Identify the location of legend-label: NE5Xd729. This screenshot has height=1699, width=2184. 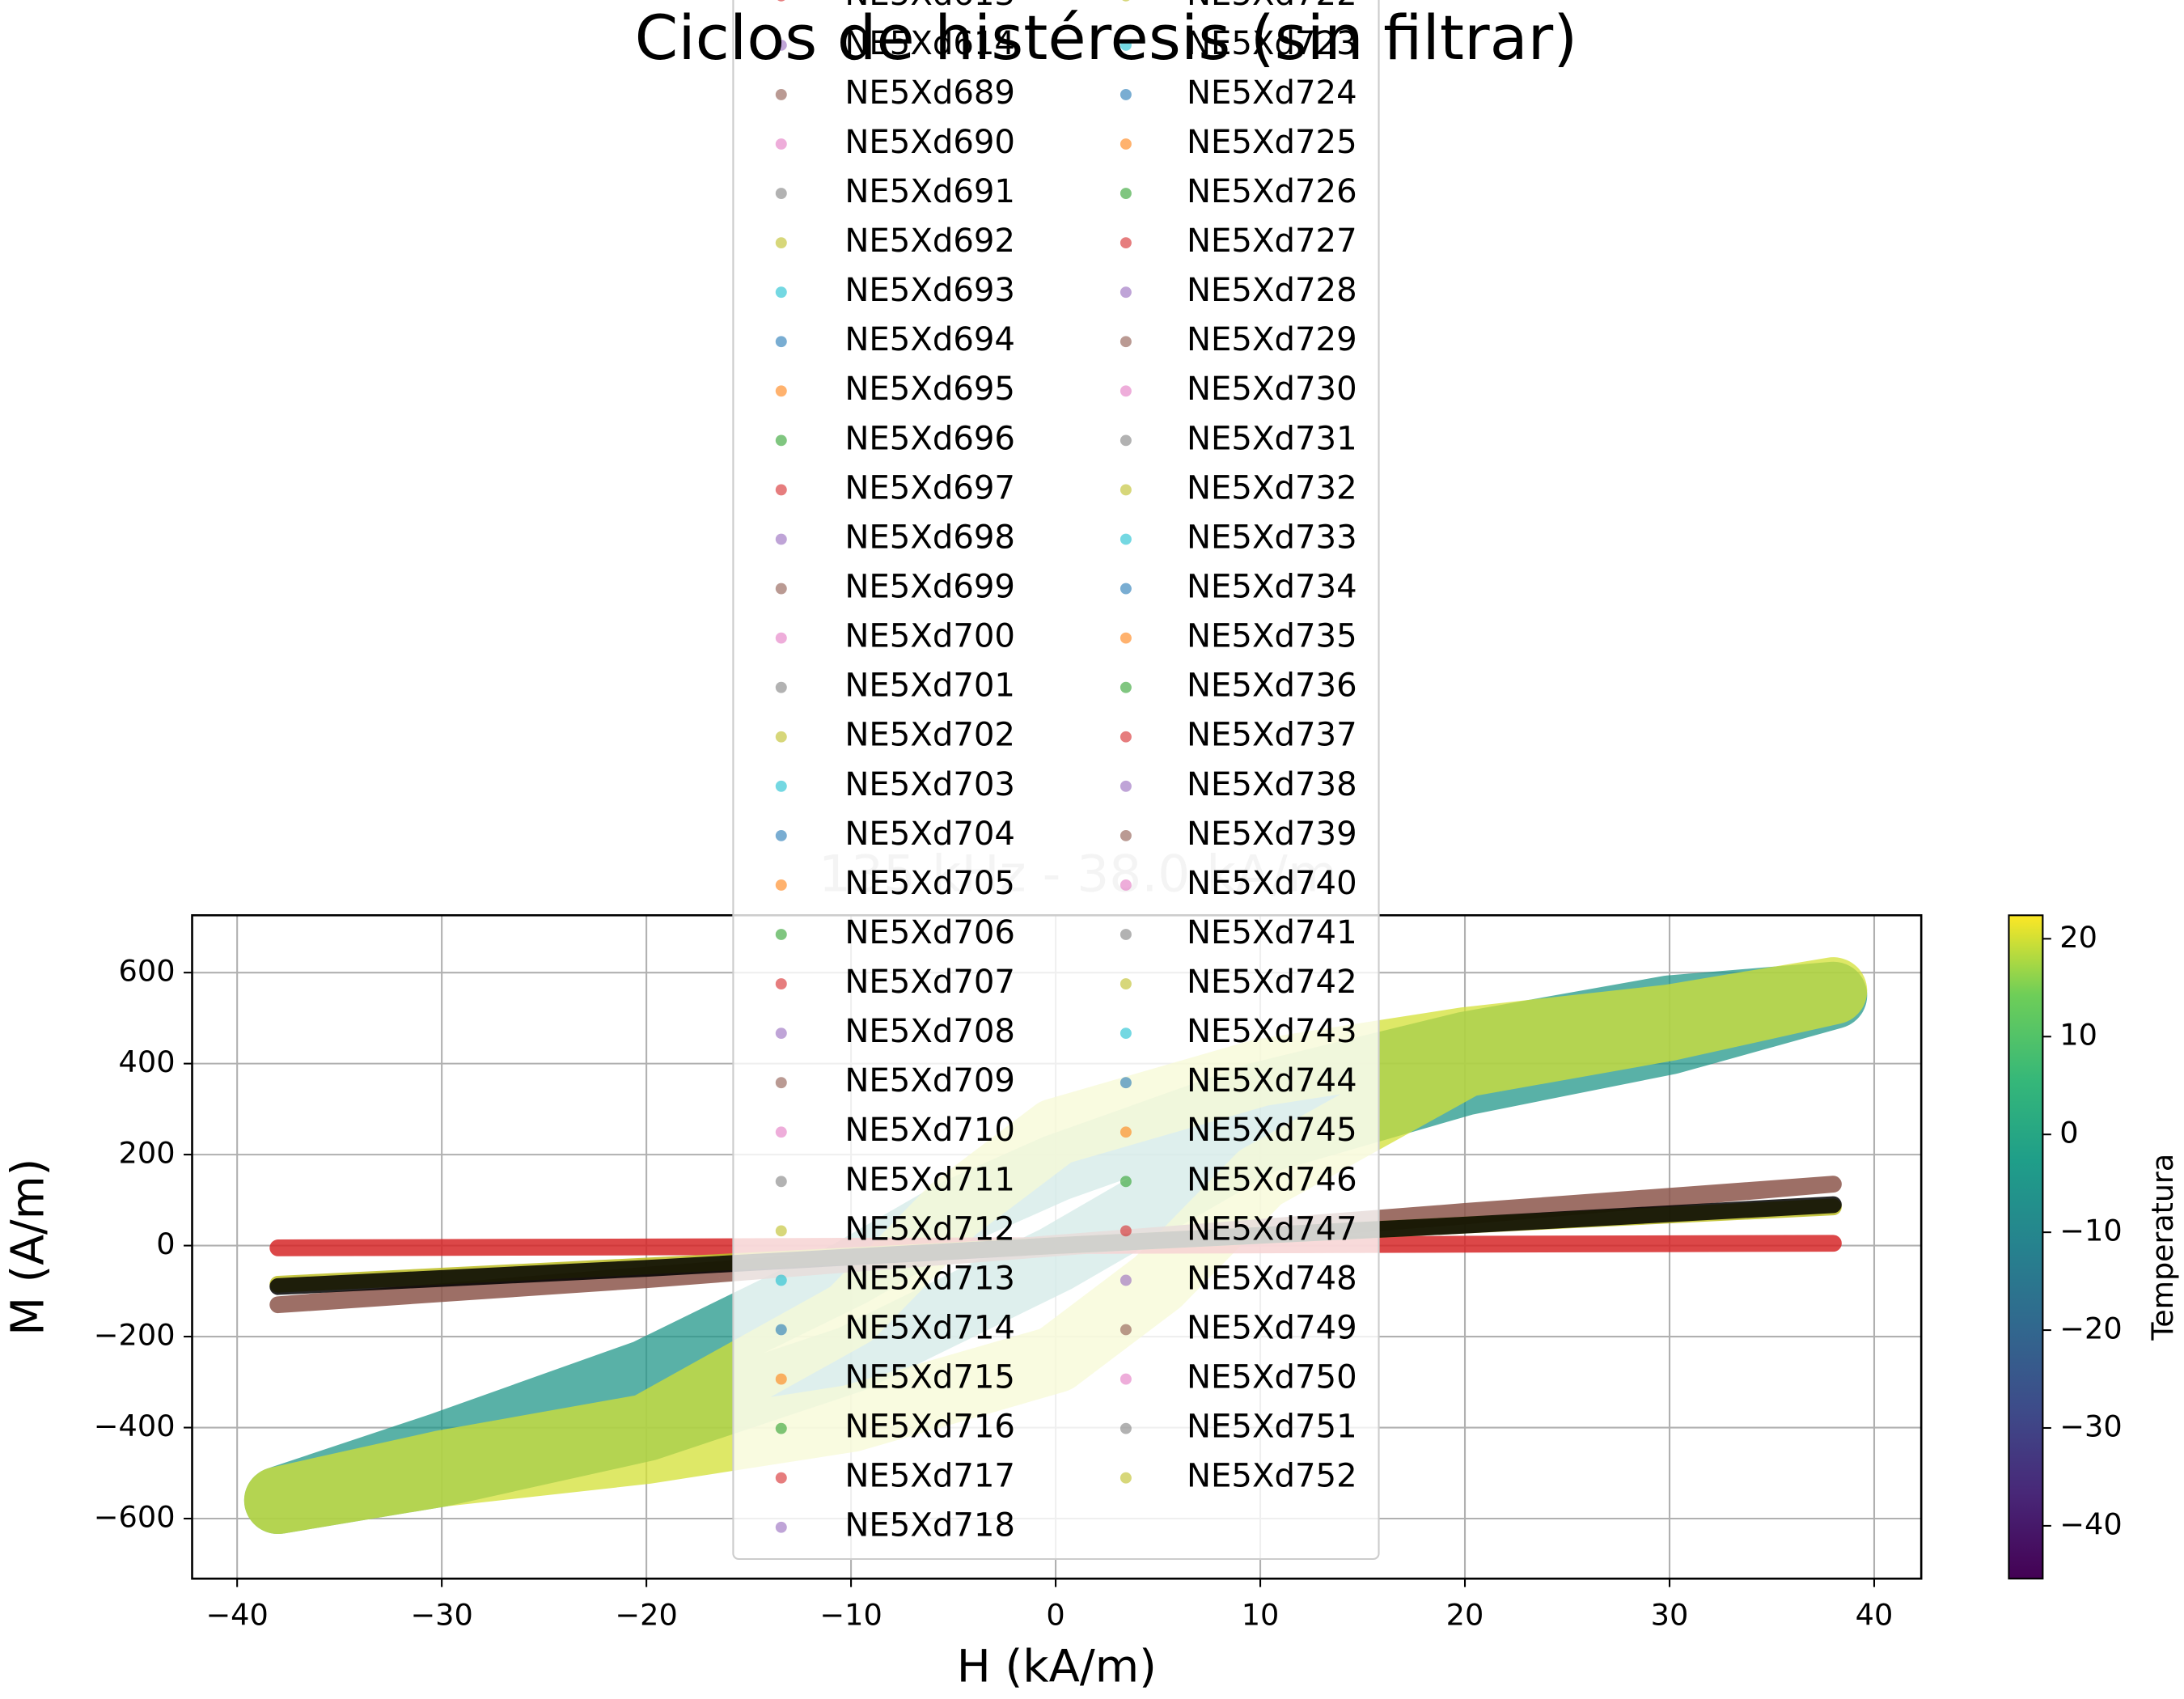
(1272, 339).